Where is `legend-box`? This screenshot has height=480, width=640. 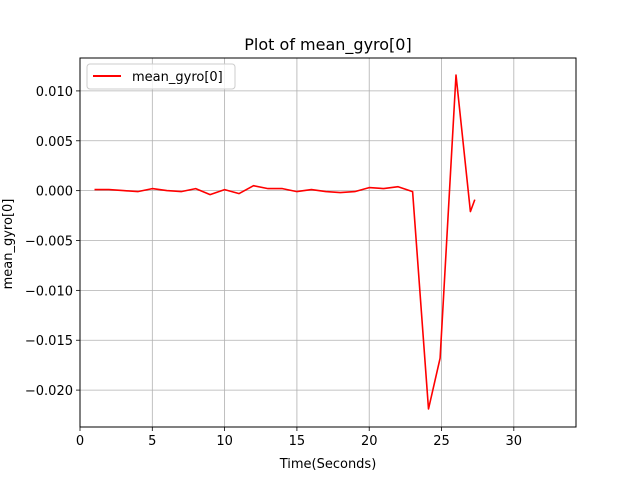 legend-box is located at coordinates (161, 76).